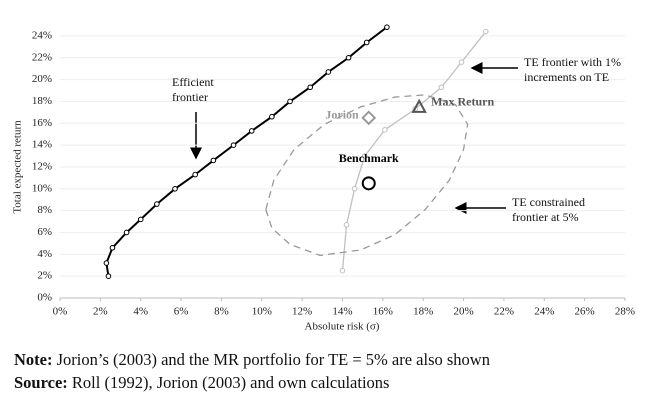 The image size is (652, 404). What do you see at coordinates (60, 312) in the screenshot?
I see `x-tick-label: 0%` at bounding box center [60, 312].